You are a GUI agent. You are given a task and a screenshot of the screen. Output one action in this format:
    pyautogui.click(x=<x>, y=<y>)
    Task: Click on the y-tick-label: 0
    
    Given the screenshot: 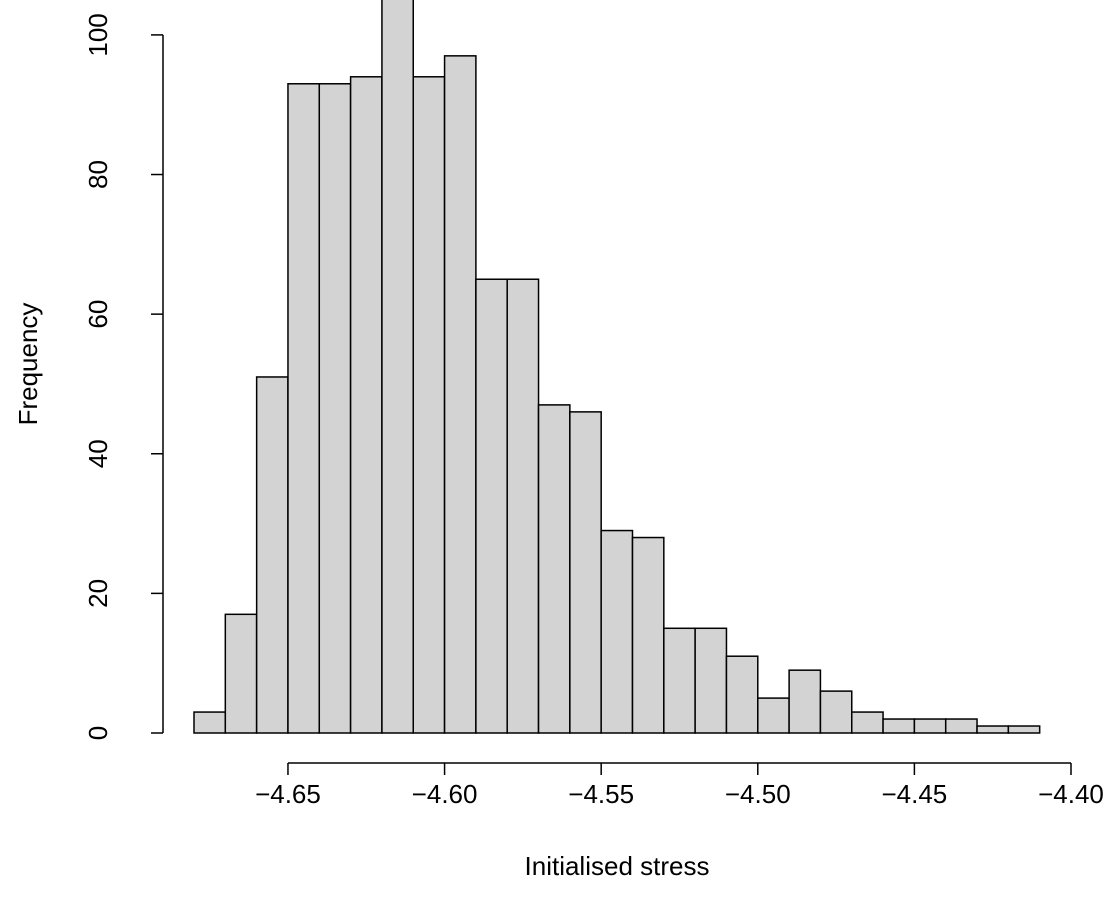 What is the action you would take?
    pyautogui.click(x=98, y=733)
    